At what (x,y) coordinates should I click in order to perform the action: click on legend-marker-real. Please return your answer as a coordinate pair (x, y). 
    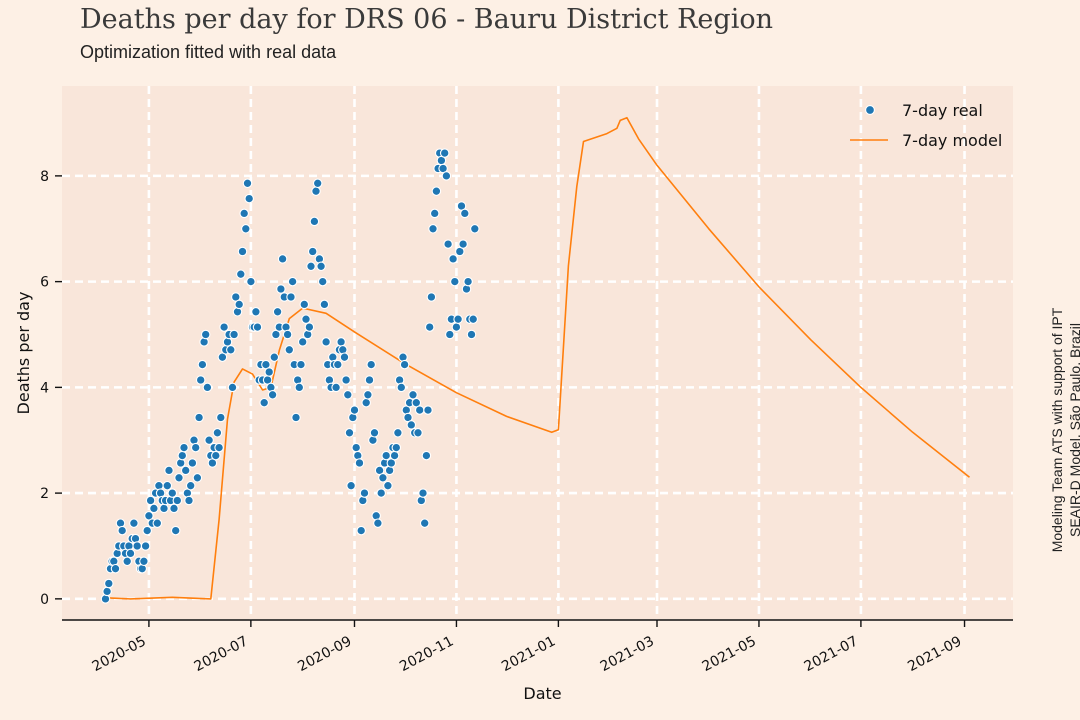
    Looking at the image, I should click on (870, 110).